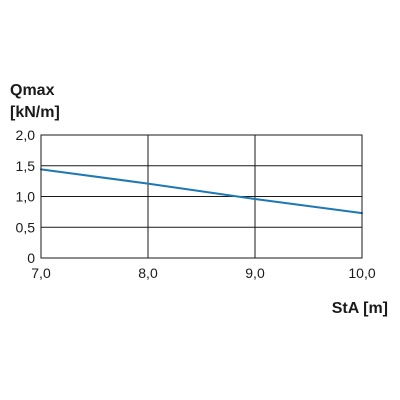 The width and height of the screenshot is (400, 400). What do you see at coordinates (203, 273) in the screenshot?
I see `x-tick-labels: 7,0 8,0 9,0 10,0` at bounding box center [203, 273].